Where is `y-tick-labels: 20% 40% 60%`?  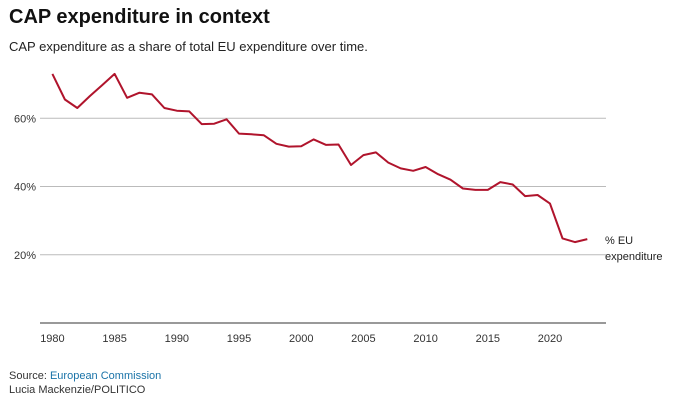 y-tick-labels: 20% 40% 60% is located at coordinates (25, 187).